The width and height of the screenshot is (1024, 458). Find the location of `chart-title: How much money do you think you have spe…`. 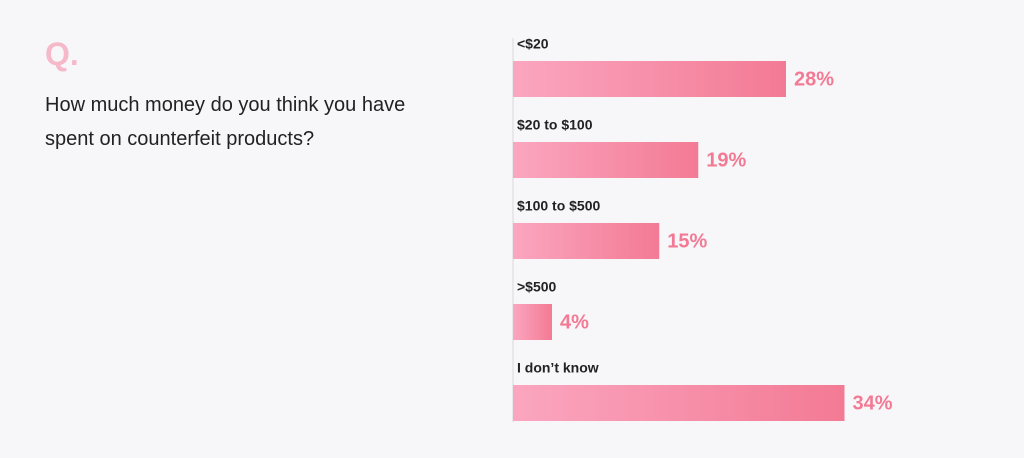

chart-title: How much money do you think you have spe… is located at coordinates (225, 122).